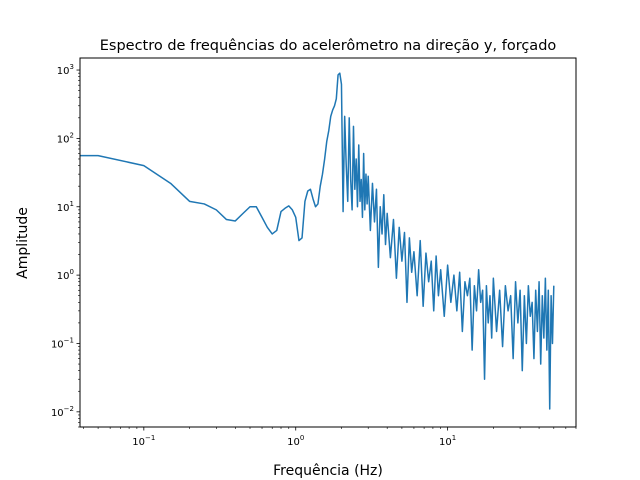 Image resolution: width=640 pixels, height=480 pixels. I want to click on y-axis-label: Amplitude, so click(23, 243).